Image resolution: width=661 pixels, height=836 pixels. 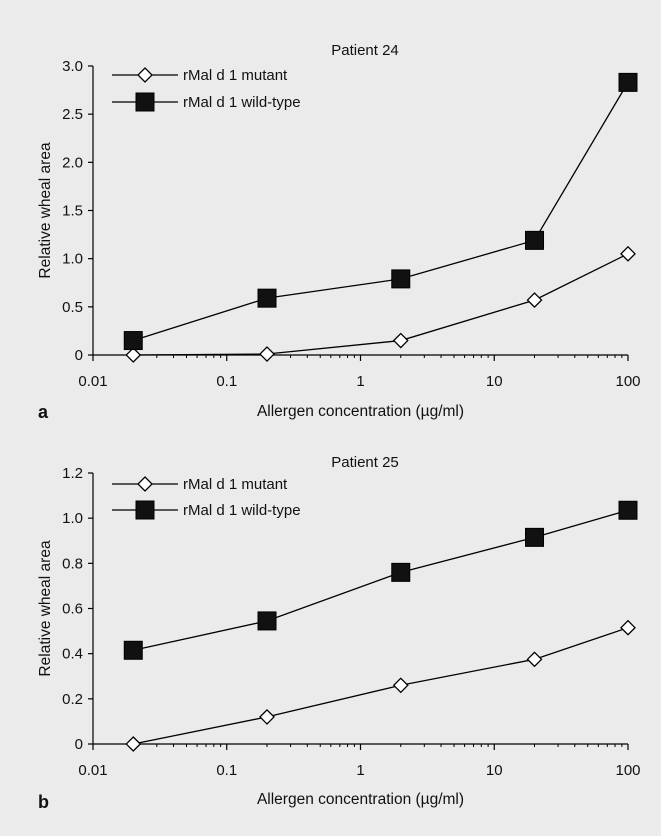 What do you see at coordinates (72, 307) in the screenshot?
I see `y-tick-label: 0.5` at bounding box center [72, 307].